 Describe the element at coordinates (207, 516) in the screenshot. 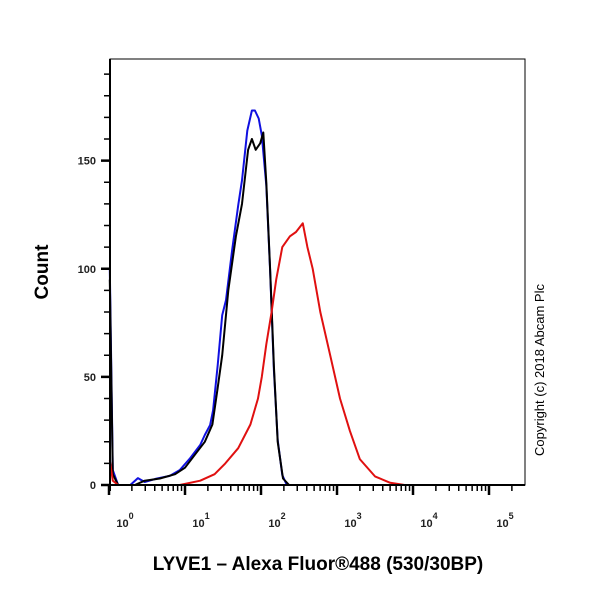

I see `x-tick-exponent: 1` at that location.